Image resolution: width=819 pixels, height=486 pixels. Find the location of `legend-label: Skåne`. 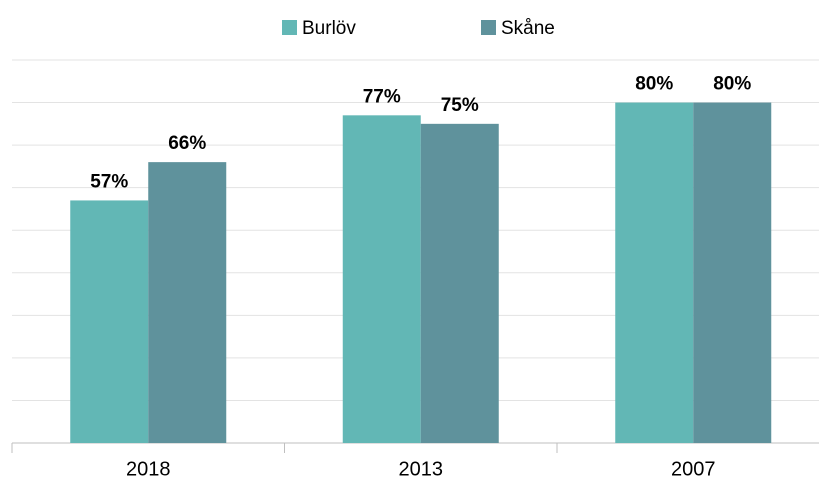

legend-label: Skåne is located at coordinates (528, 28).